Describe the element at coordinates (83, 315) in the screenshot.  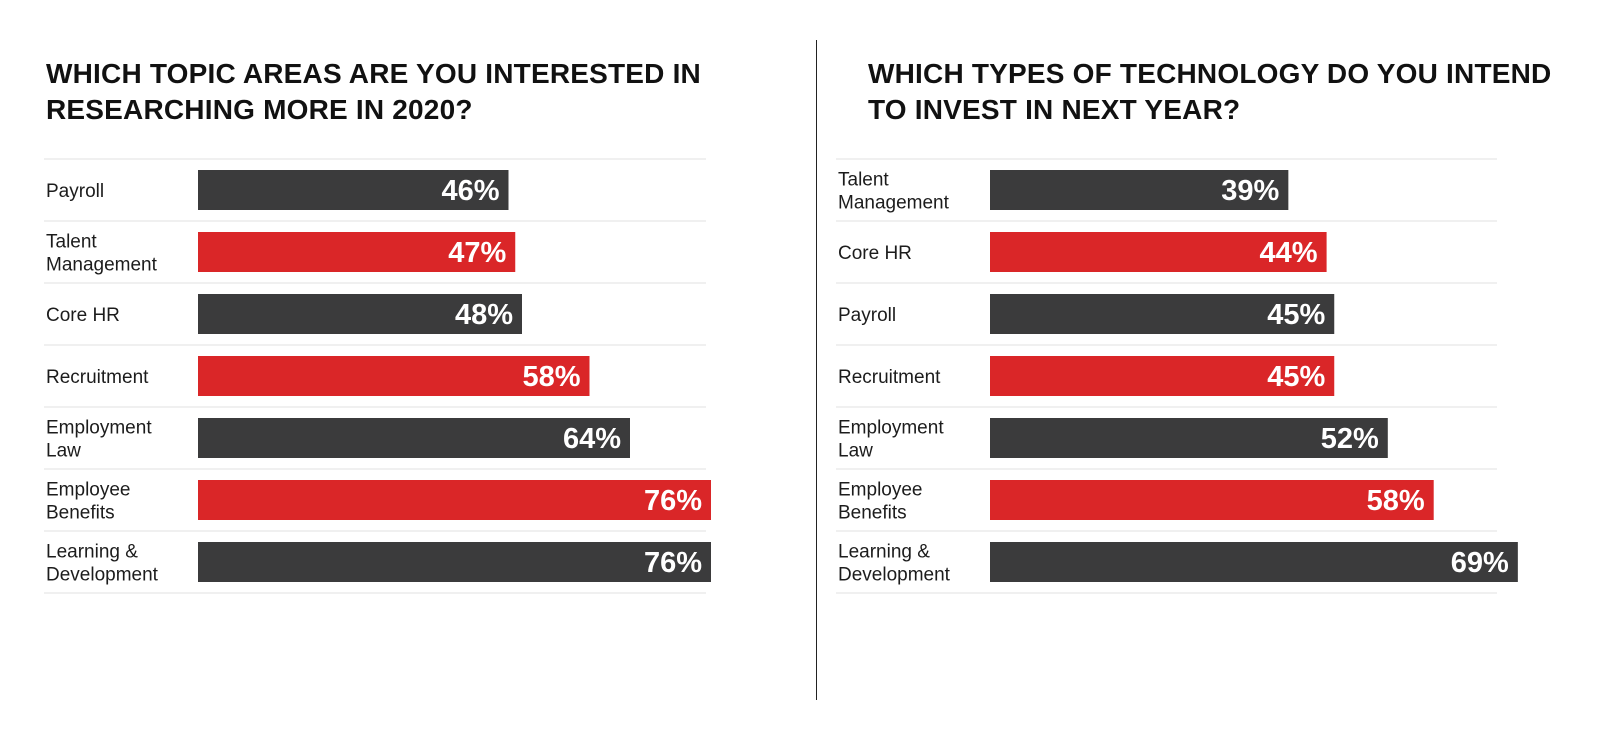
I see `left-category-label: Core HR` at that location.